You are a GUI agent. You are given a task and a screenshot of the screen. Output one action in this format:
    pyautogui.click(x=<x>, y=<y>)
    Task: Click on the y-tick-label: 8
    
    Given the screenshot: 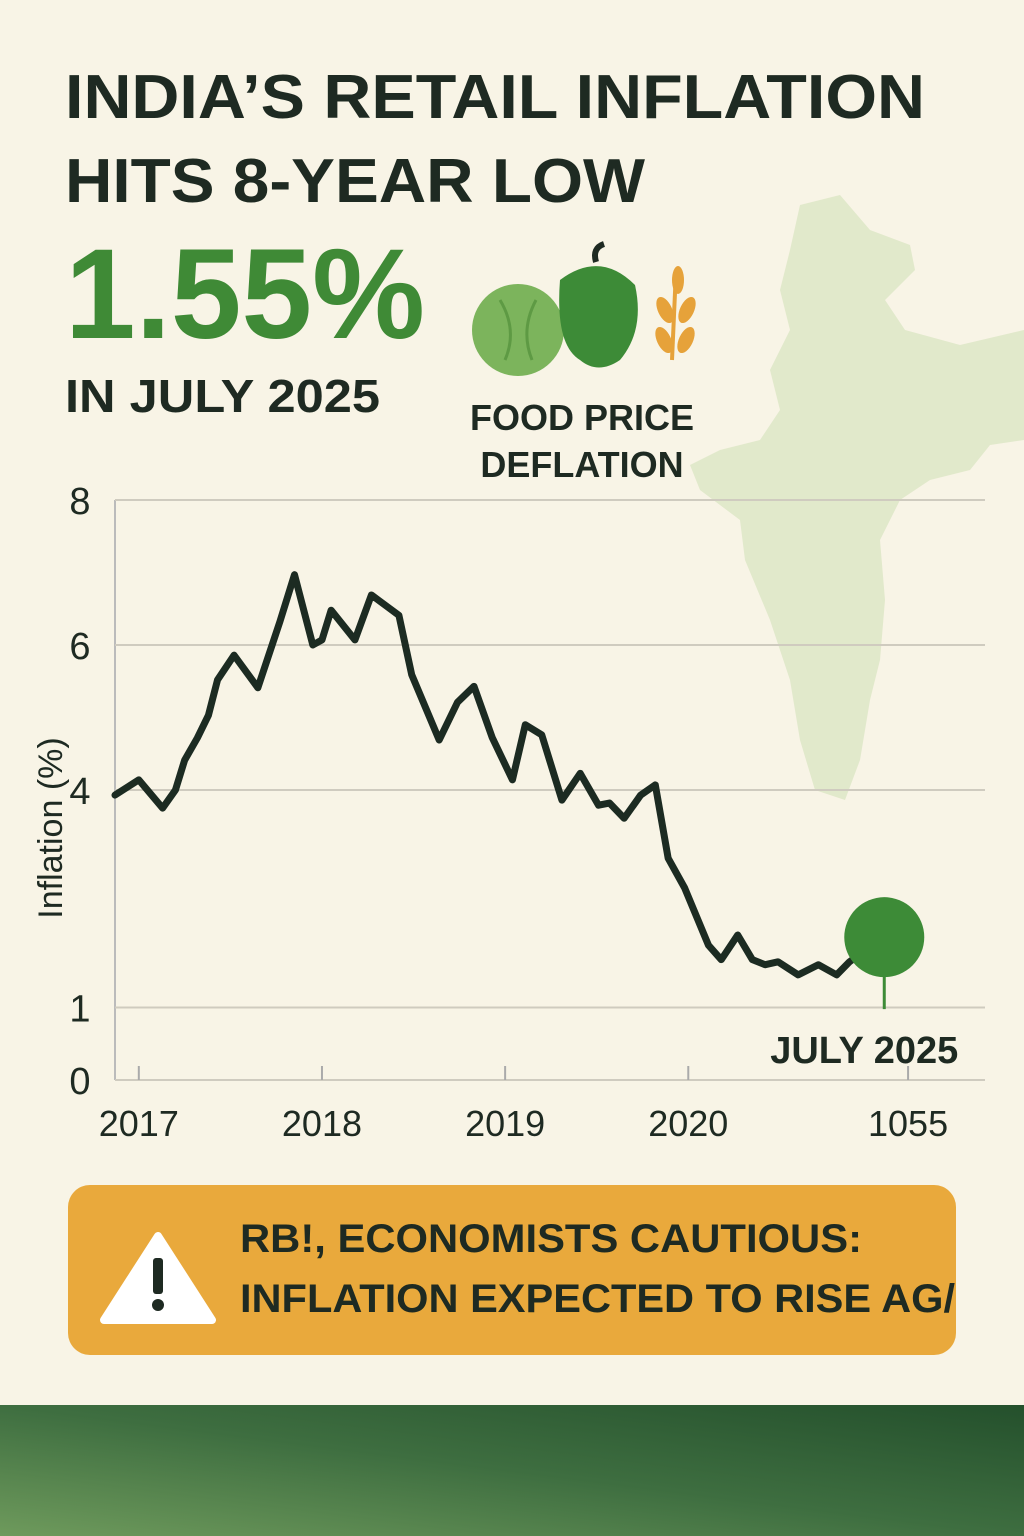 What is the action you would take?
    pyautogui.click(x=79, y=502)
    